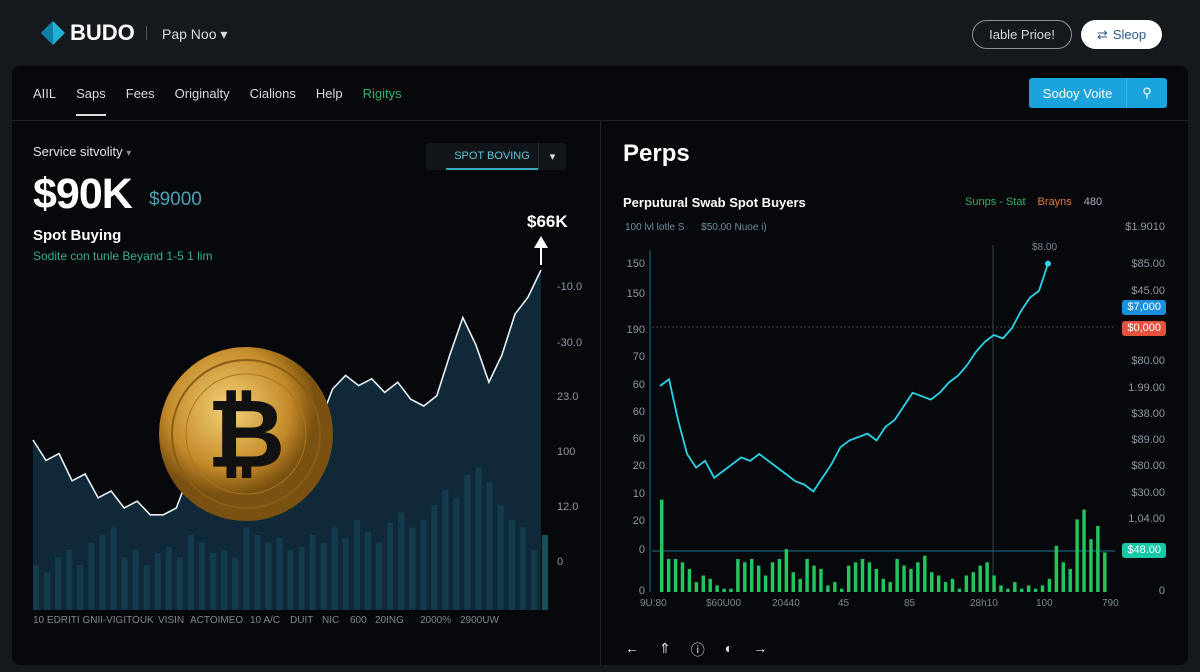 This screenshot has height=672, width=1200. What do you see at coordinates (202, 93) in the screenshot?
I see `tab-3: Originalty` at bounding box center [202, 93].